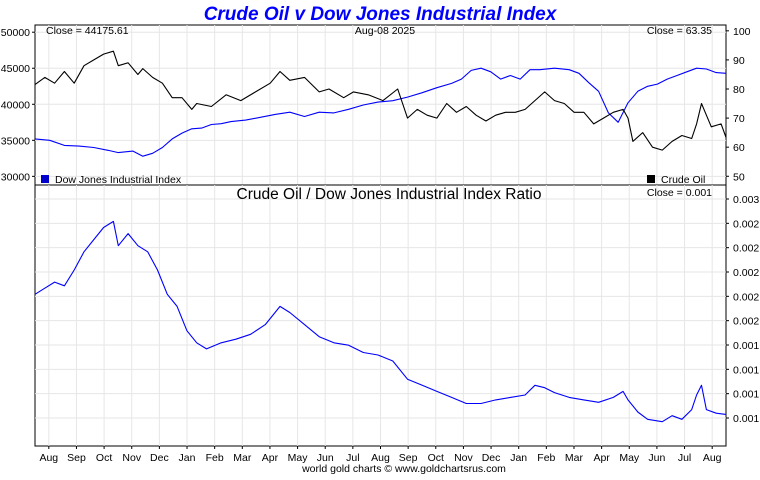 The image size is (760, 480). Describe the element at coordinates (87, 31) in the screenshot. I see `close-left-label: Close = 44175.61` at that location.